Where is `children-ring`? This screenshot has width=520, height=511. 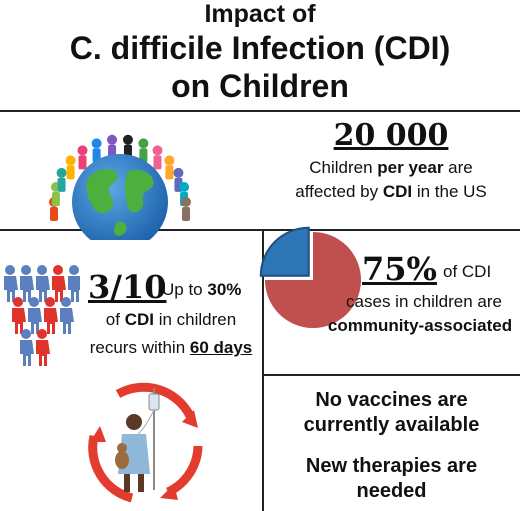 children-ring is located at coordinates (120, 177).